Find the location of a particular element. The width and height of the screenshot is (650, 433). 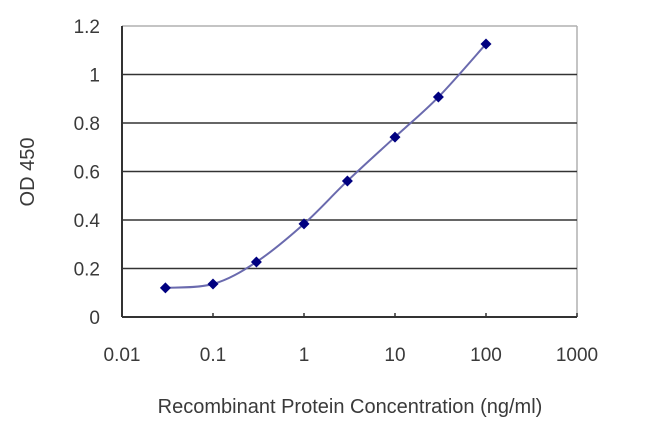

x-tick-label: 0.01 is located at coordinates (122, 355).